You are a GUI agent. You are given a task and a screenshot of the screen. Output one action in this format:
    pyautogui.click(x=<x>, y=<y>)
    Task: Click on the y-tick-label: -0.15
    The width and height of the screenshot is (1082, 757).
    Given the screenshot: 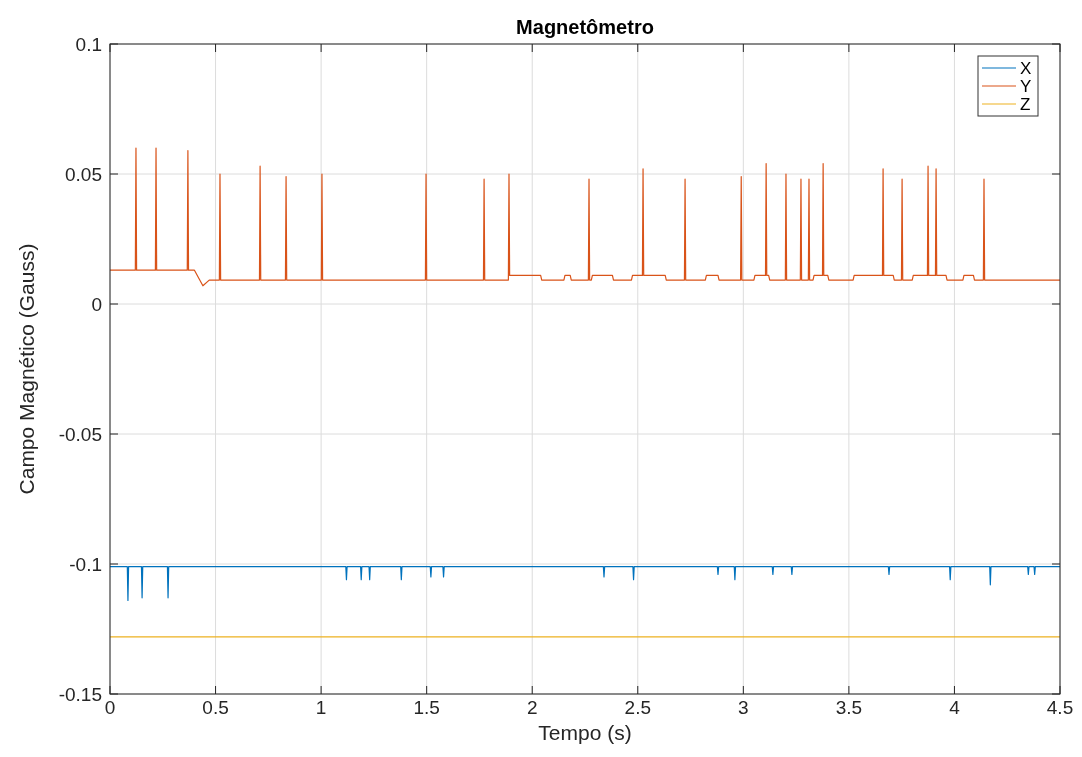 What is the action you would take?
    pyautogui.click(x=80, y=694)
    